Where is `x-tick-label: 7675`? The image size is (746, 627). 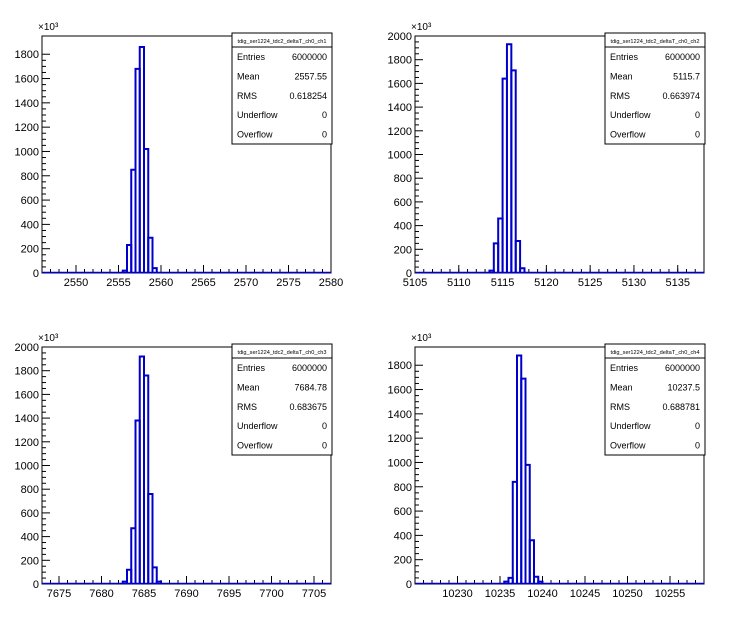 x-tick-label: 7675 is located at coordinates (59, 594).